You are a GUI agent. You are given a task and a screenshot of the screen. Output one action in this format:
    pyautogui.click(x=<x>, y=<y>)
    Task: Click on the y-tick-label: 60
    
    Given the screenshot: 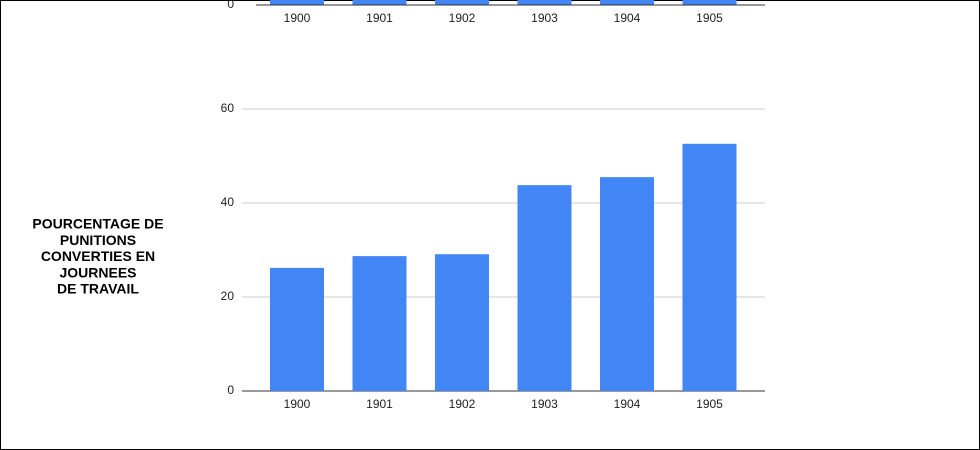 What is the action you would take?
    pyautogui.click(x=228, y=108)
    